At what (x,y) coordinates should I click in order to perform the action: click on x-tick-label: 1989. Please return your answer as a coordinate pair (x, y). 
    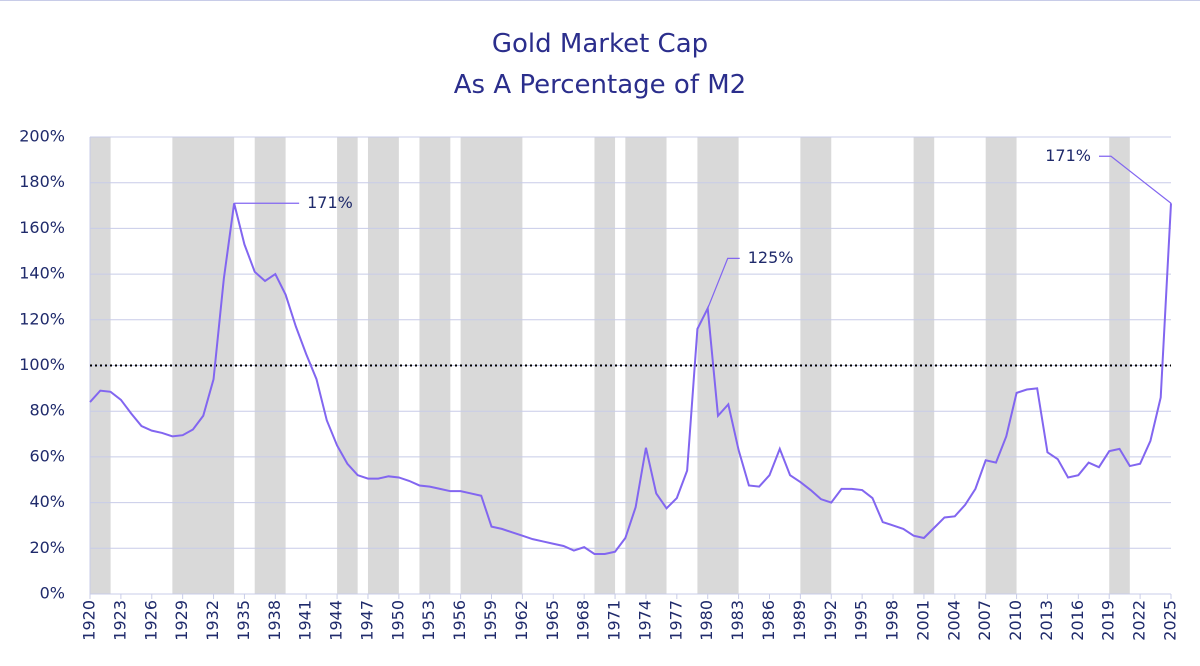
    Looking at the image, I should click on (799, 620).